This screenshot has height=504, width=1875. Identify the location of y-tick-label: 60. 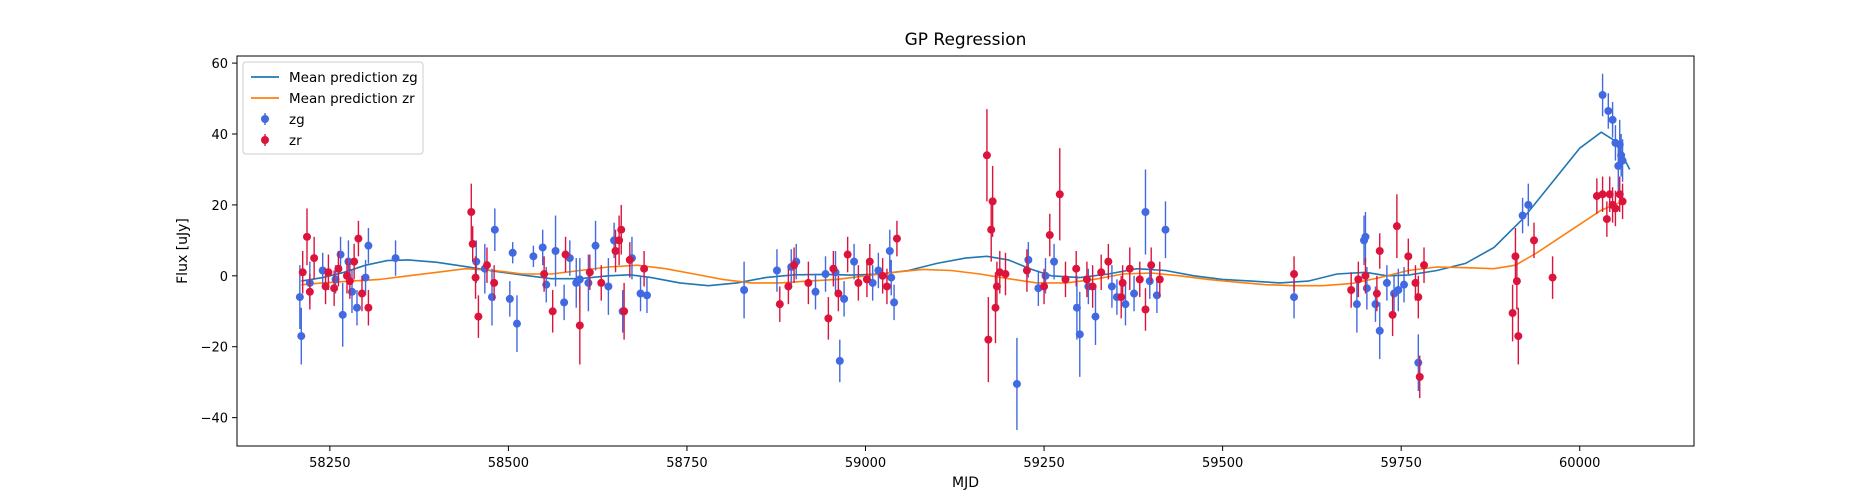
(219, 64).